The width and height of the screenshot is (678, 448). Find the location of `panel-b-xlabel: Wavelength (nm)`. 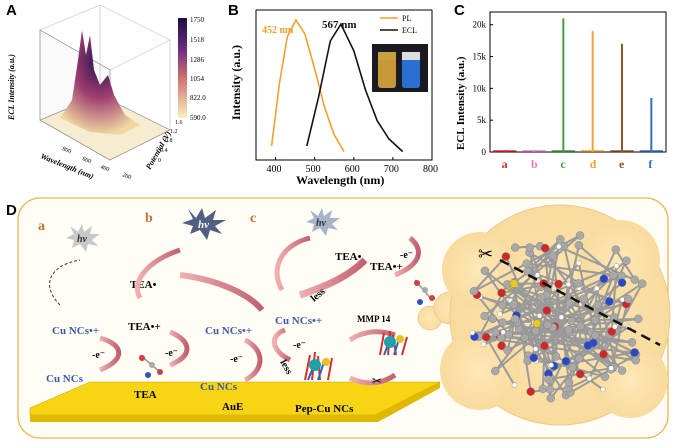

panel-b-xlabel: Wavelength (nm) is located at coordinates (340, 180).